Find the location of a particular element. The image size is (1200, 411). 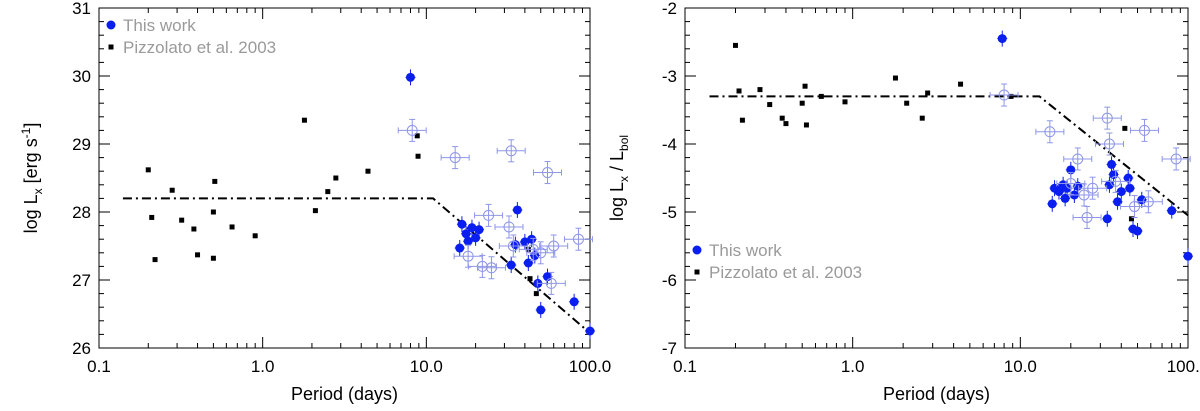

y-tick-label: 31 is located at coordinates (81, 9).